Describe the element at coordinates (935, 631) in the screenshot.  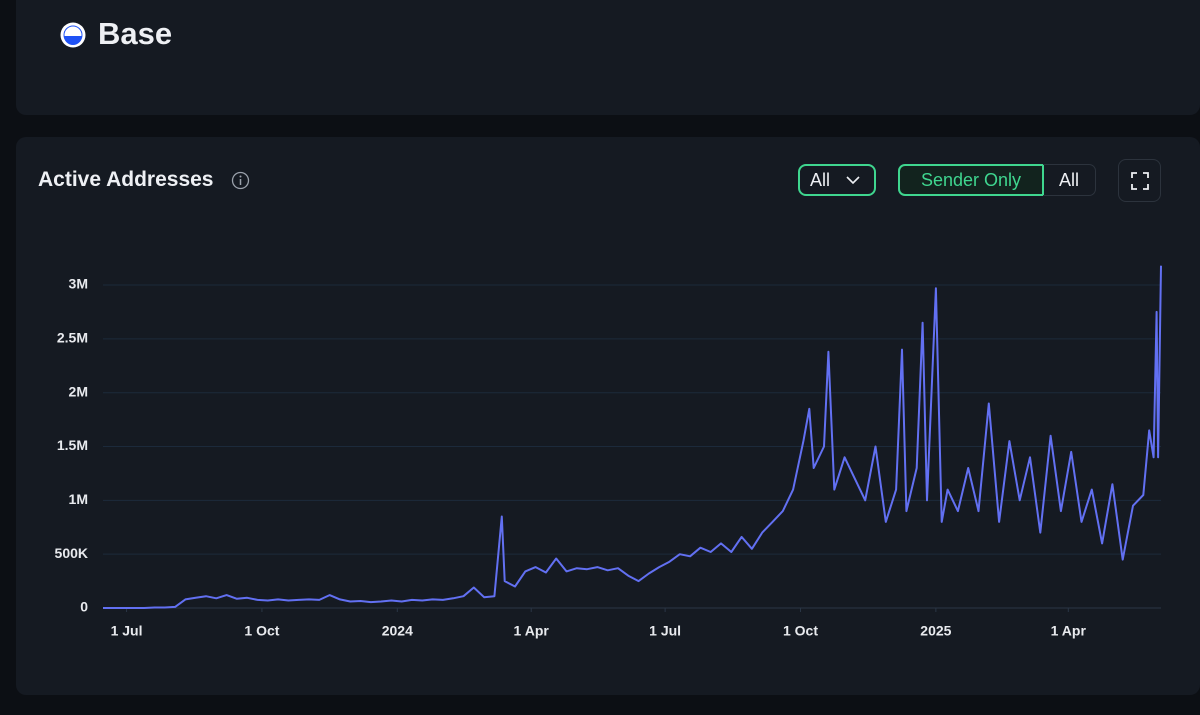
I see `x-tick-label: 2025` at that location.